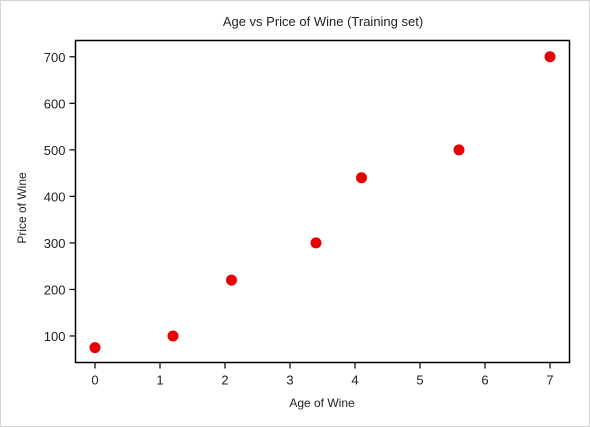 The height and width of the screenshot is (427, 590). I want to click on y-tick-label: 700, so click(55, 57).